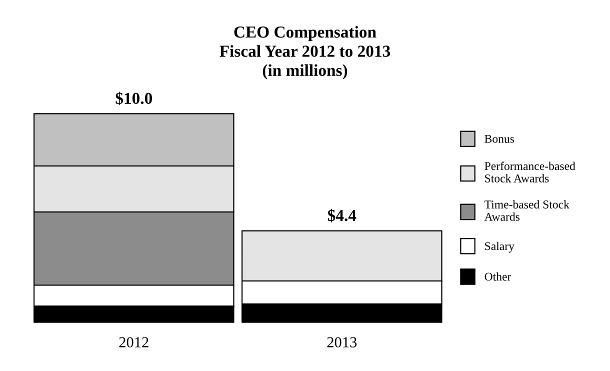 Image resolution: width=610 pixels, height=371 pixels. I want to click on annotation: $4.4, so click(342, 215).